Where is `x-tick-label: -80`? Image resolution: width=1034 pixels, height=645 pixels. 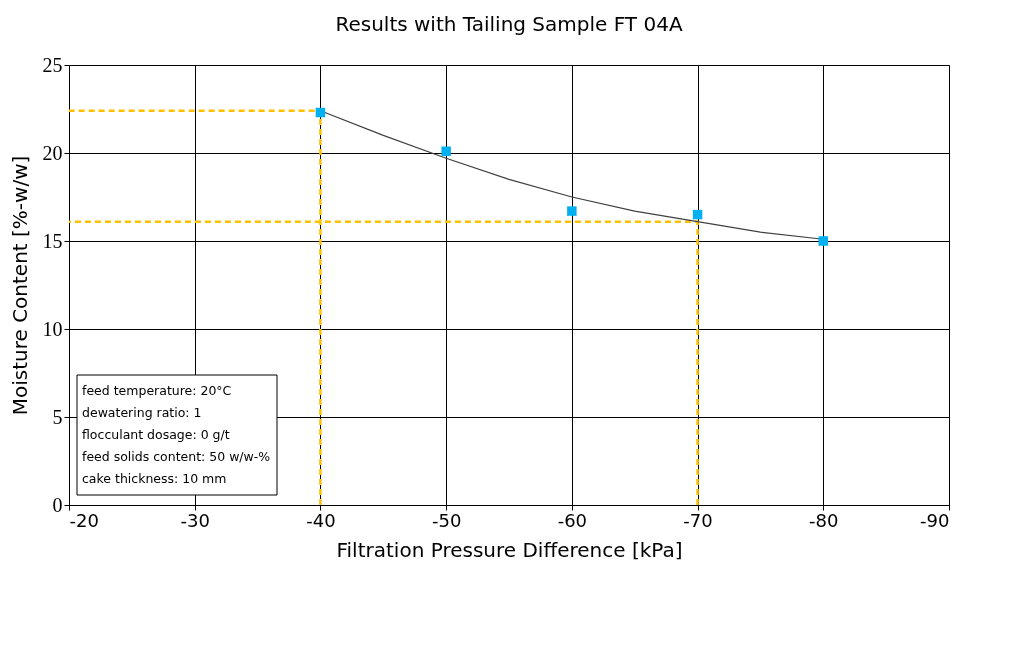 x-tick-label: -80 is located at coordinates (824, 520).